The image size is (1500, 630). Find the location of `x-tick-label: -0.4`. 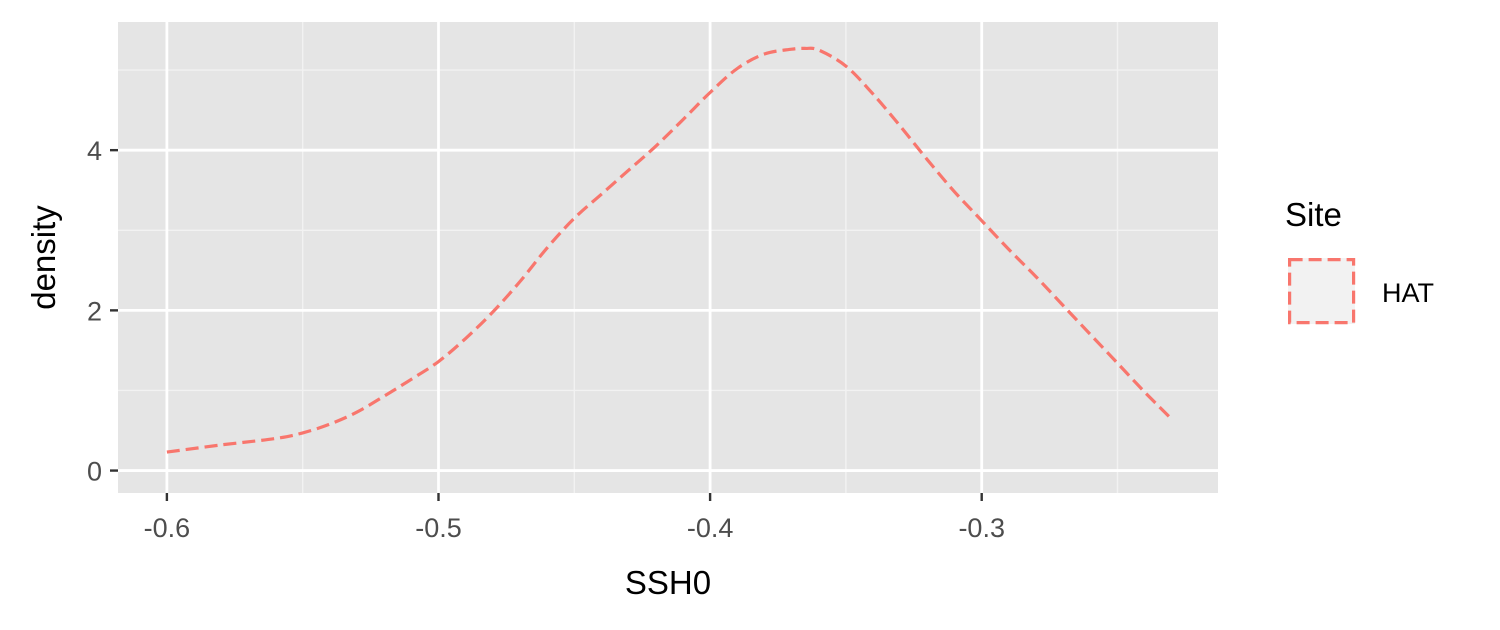

x-tick-label: -0.4 is located at coordinates (710, 528).